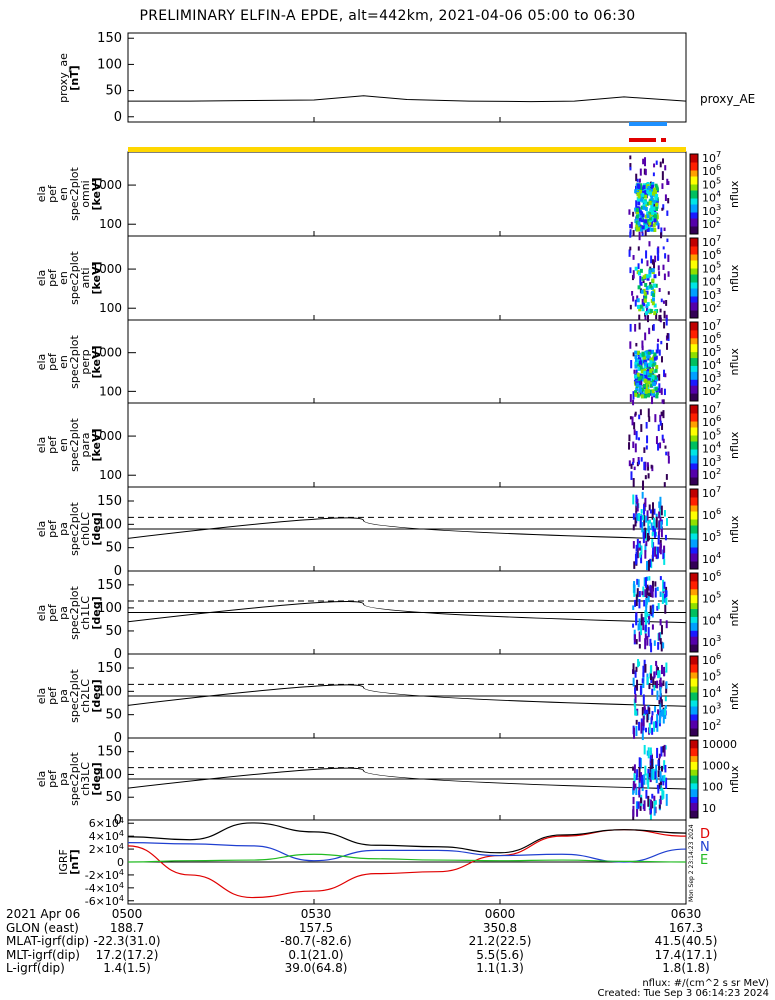 This screenshot has height=1000, width=775. I want to click on bottom-row-value: 21.2(22.5), so click(500, 941).